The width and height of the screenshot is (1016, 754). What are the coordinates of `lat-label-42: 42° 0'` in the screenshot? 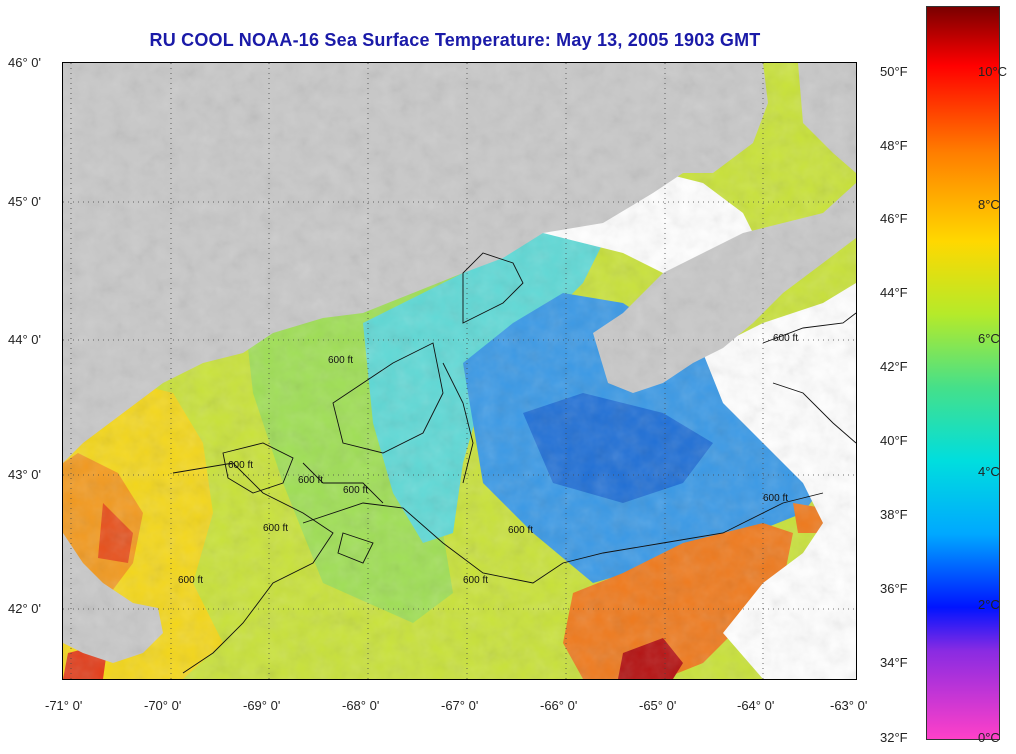 It's located at (24, 608).